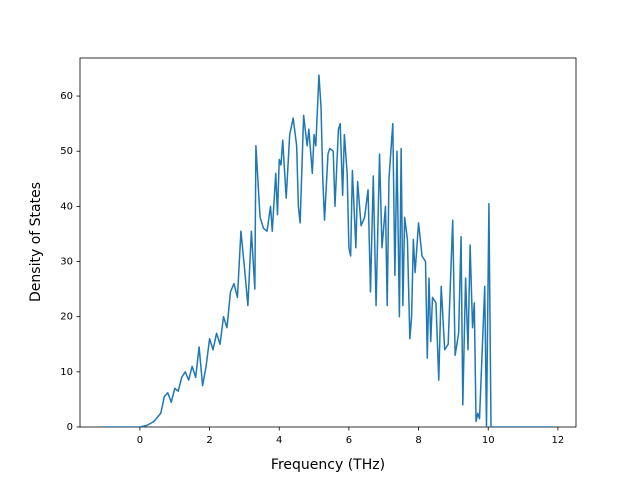 Image resolution: width=640 pixels, height=480 pixels. I want to click on y-tick-label: 10, so click(66, 372).